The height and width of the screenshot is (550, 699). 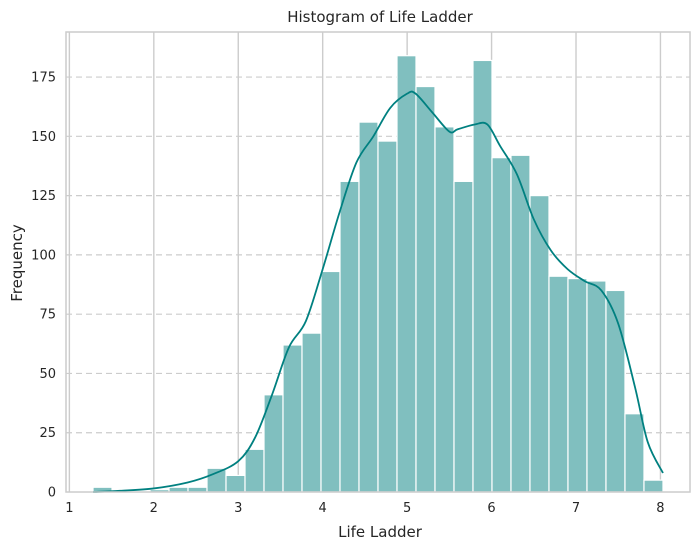 I want to click on x-tick-label: 3, so click(x=238, y=508).